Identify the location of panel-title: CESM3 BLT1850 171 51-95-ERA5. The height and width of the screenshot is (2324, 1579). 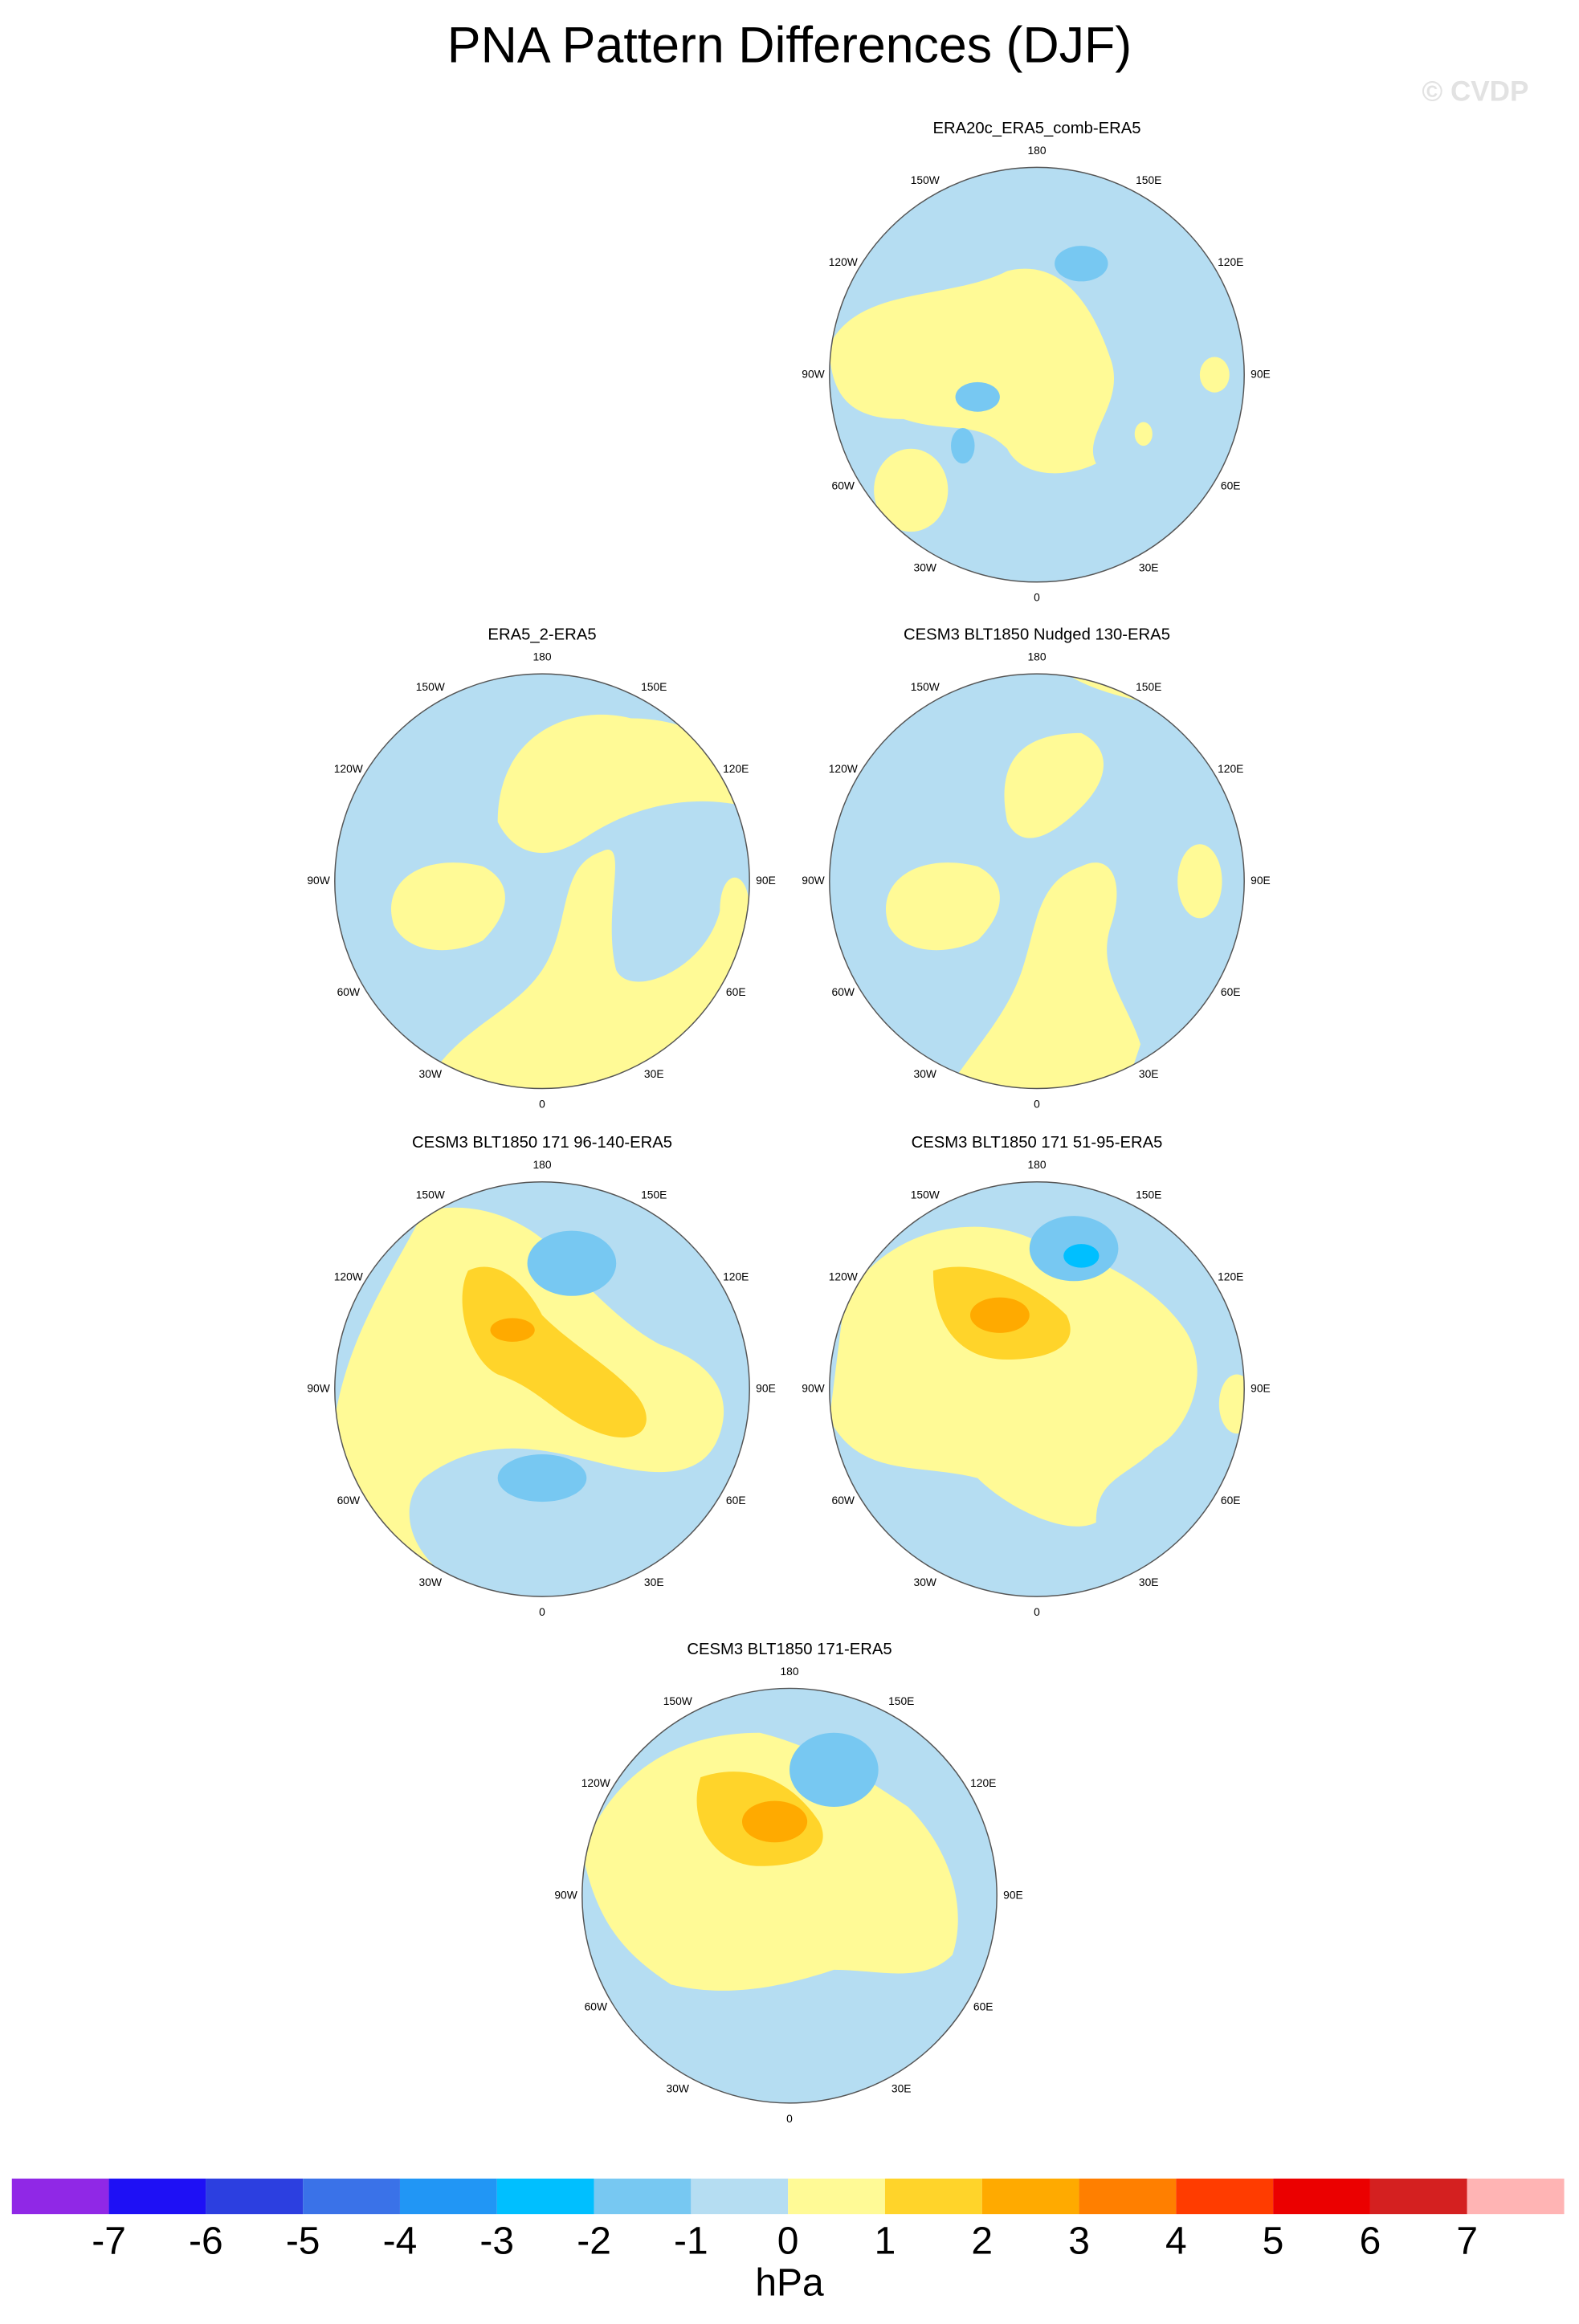
(1037, 1143).